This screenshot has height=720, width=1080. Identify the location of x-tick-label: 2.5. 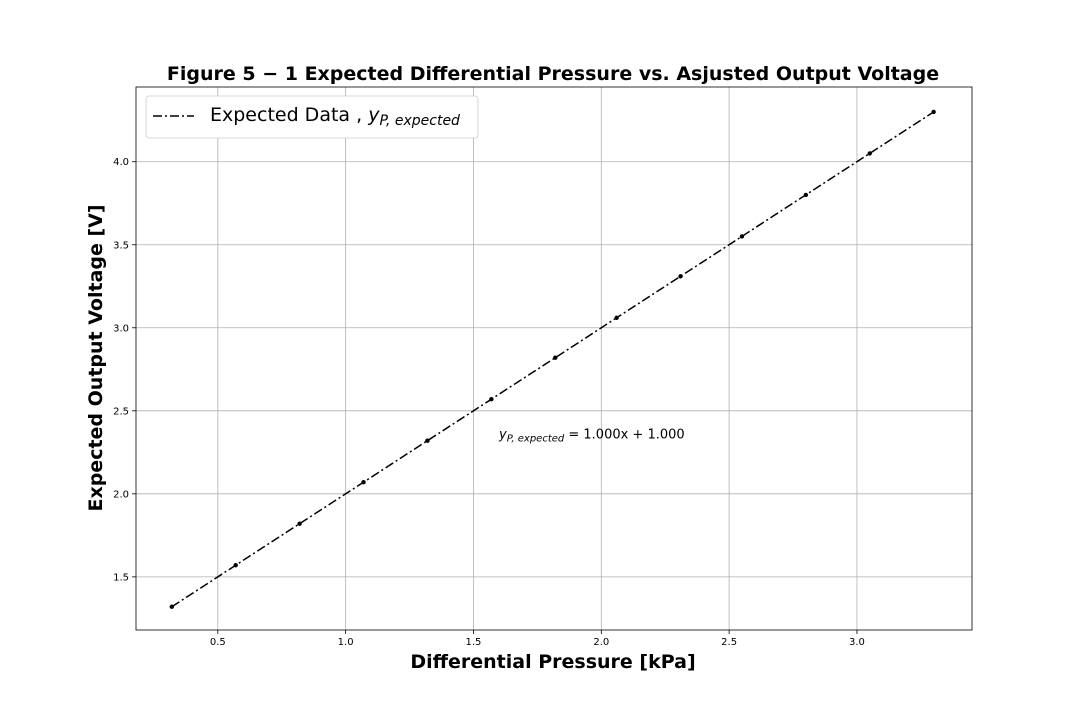
(729, 642).